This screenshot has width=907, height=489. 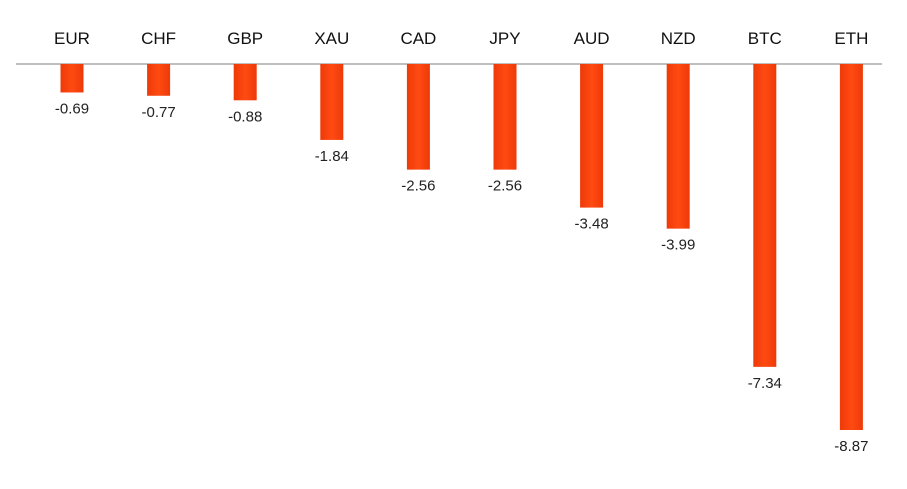 I want to click on category-label-jpy: JPY, so click(x=504, y=38).